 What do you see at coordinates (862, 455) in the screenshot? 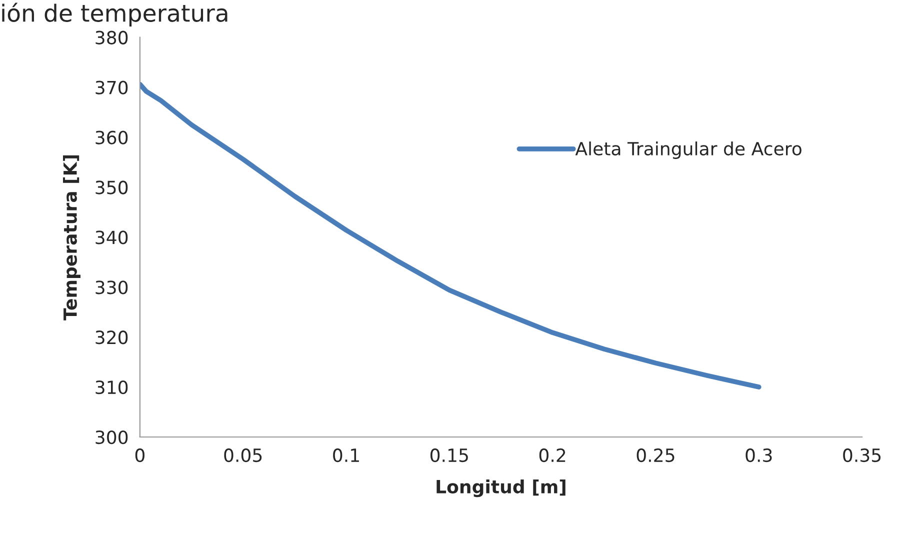
I see `x-tick-label: 0.35` at bounding box center [862, 455].